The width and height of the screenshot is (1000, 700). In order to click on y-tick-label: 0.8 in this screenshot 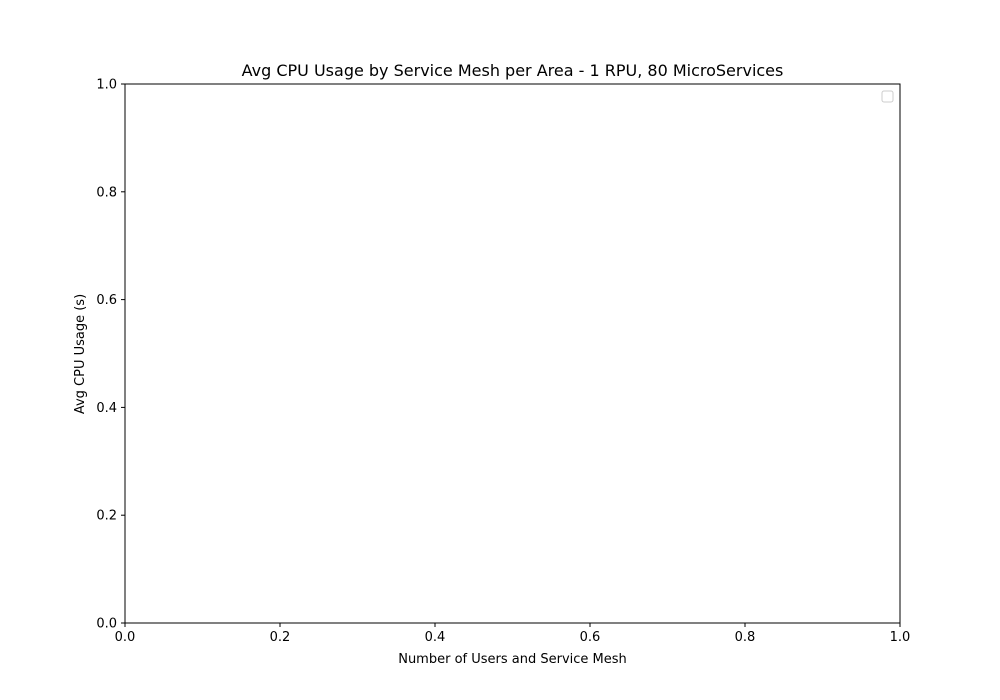, I will do `click(106, 192)`.